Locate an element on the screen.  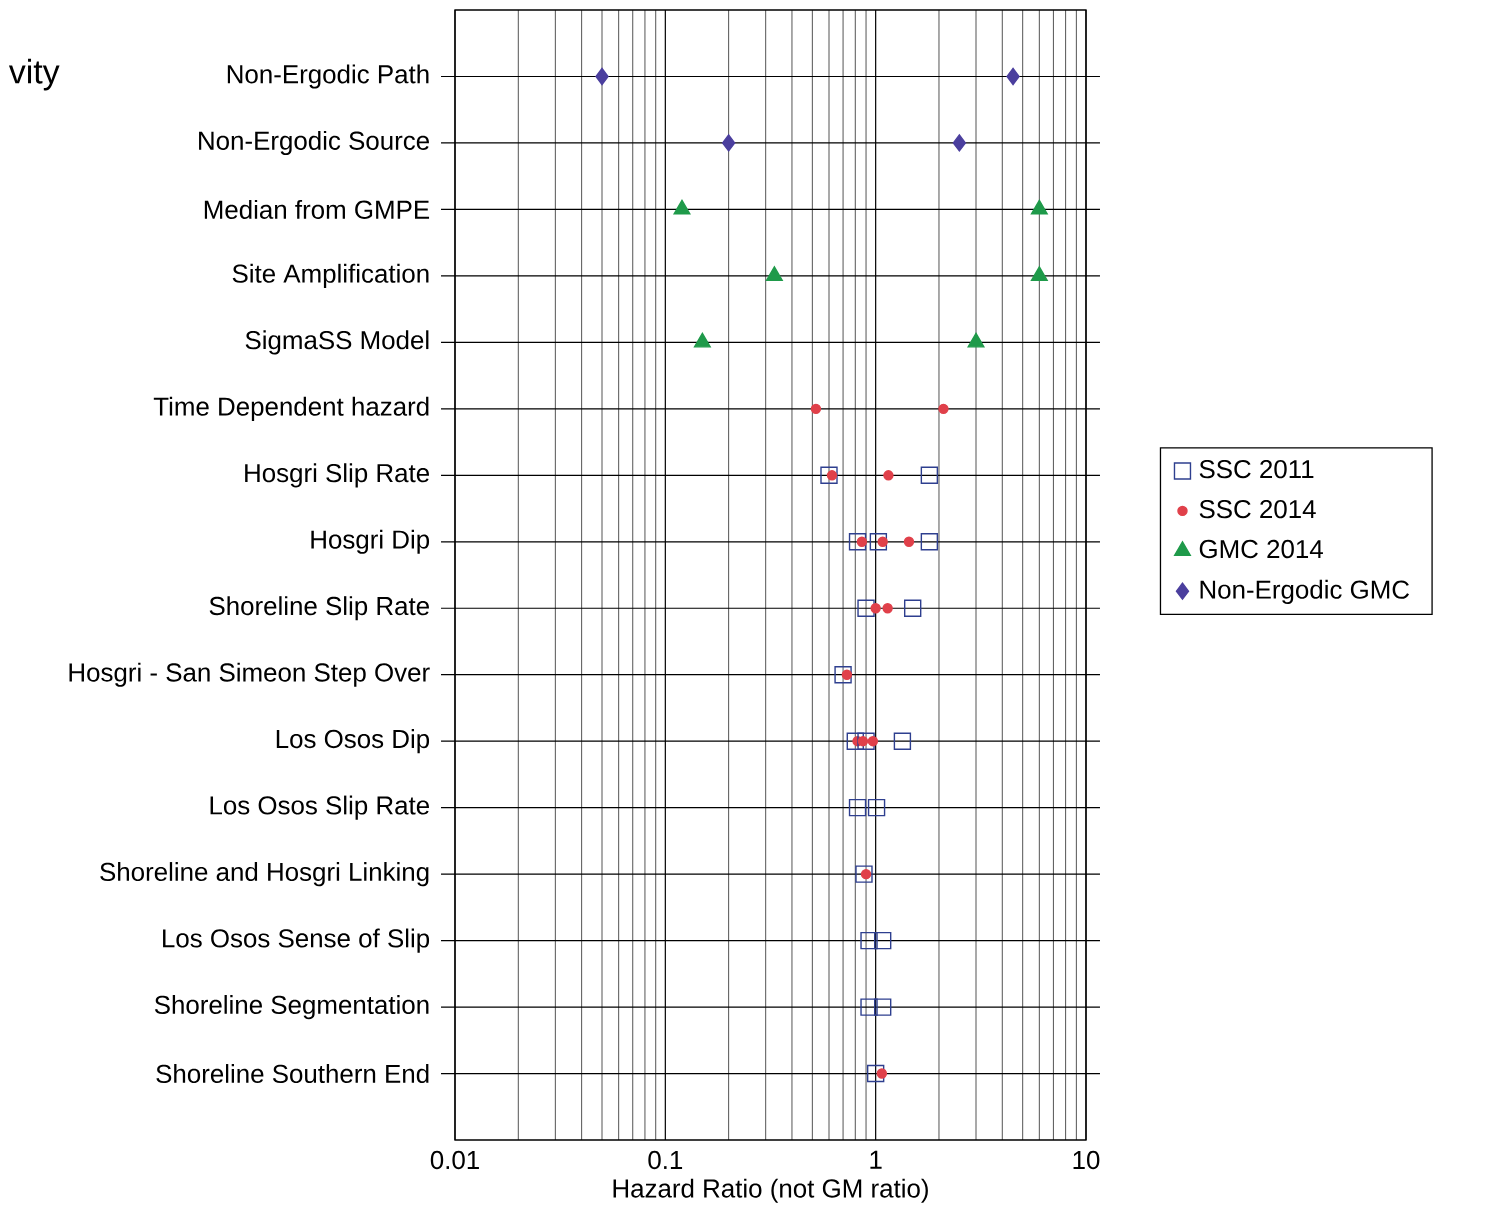
y-tick-label: Median from GMPE is located at coordinates (317, 209).